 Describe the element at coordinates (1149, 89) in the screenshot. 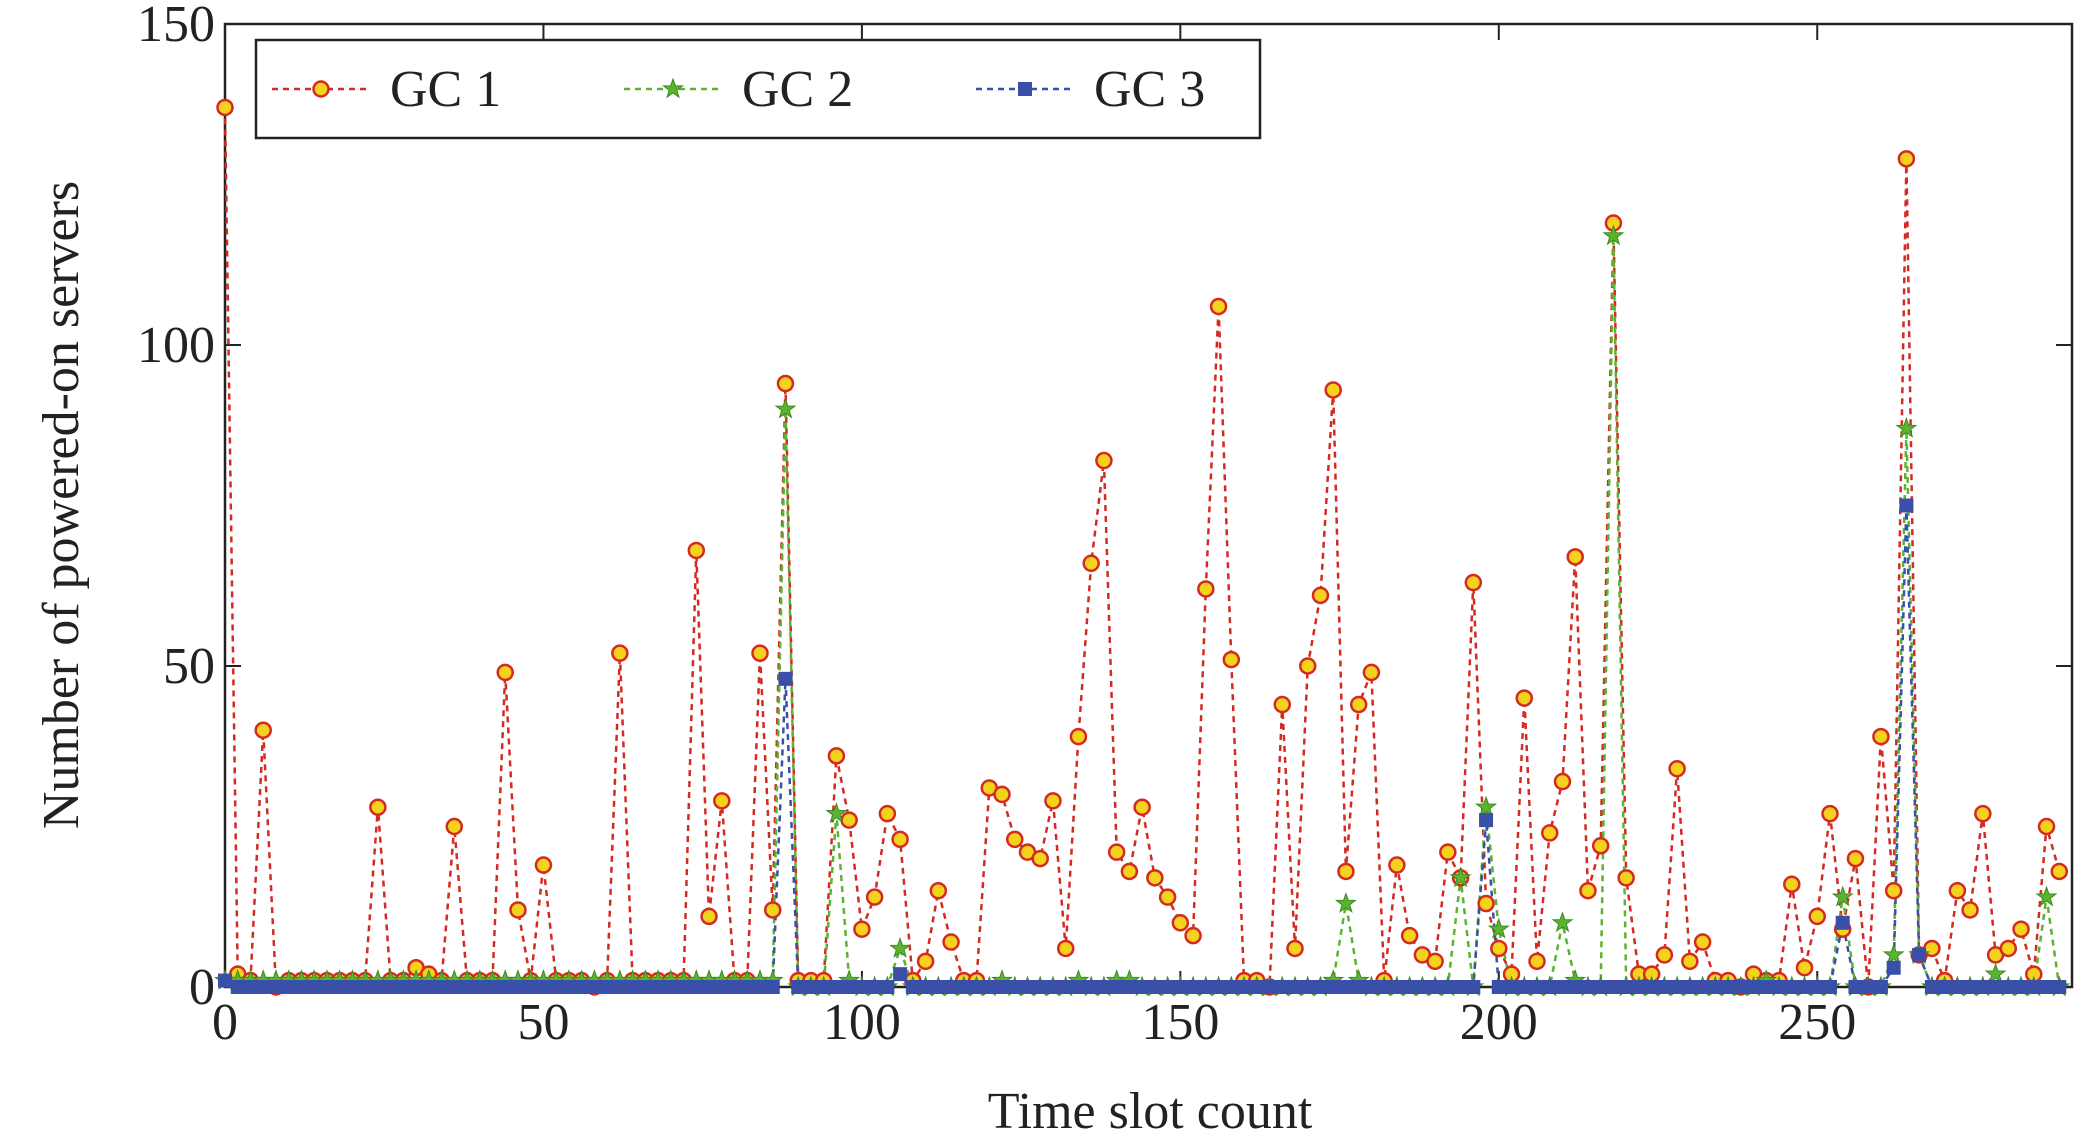

I see `legend-label: GC 3` at that location.